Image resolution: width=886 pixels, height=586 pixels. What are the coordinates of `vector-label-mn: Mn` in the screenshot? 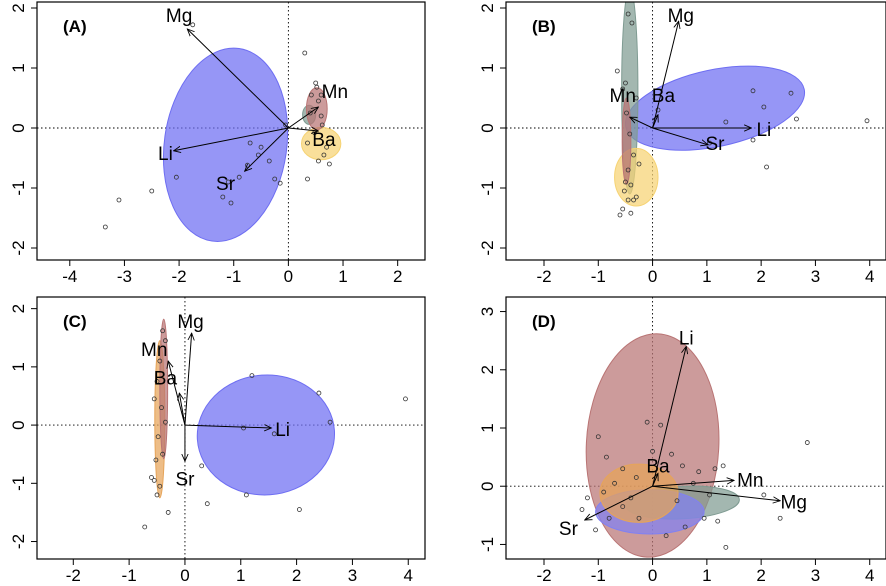 It's located at (750, 481).